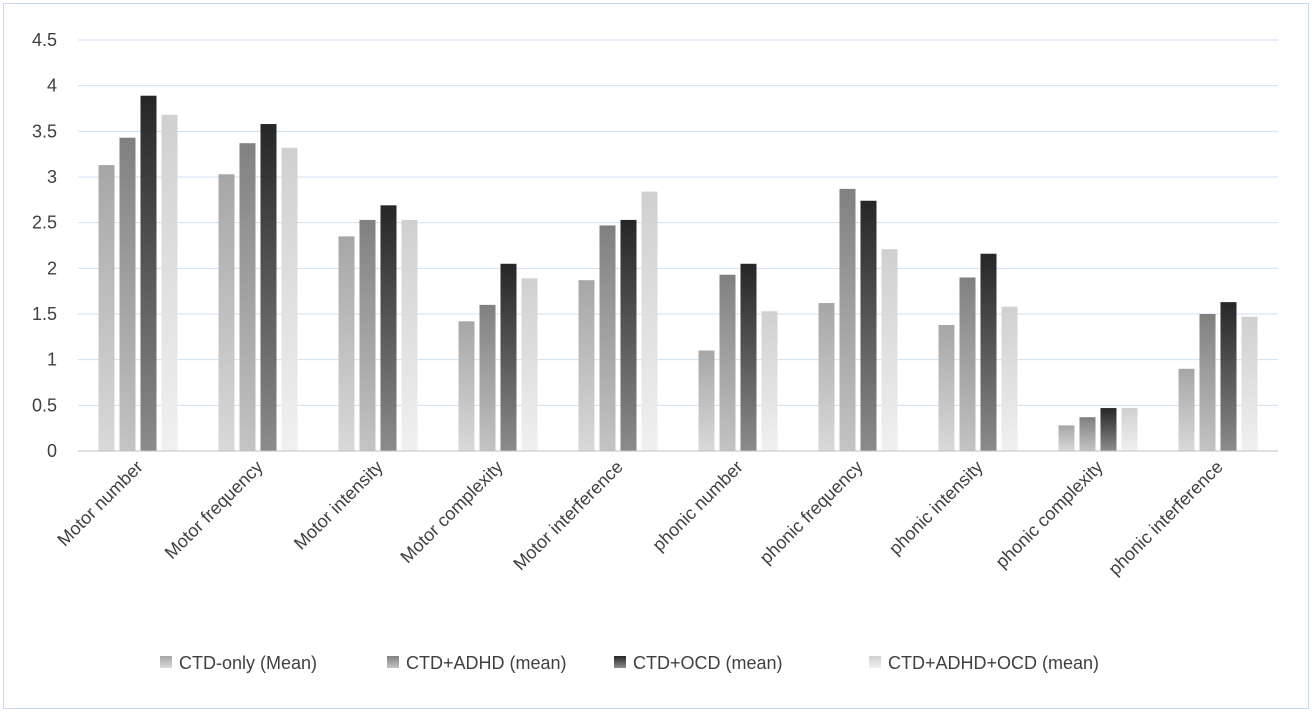 The image size is (1314, 714). I want to click on y-axis-ticks: 0 0.5 1 1.5 2 2.5 3 3.5 4 4.5, so click(44, 245).